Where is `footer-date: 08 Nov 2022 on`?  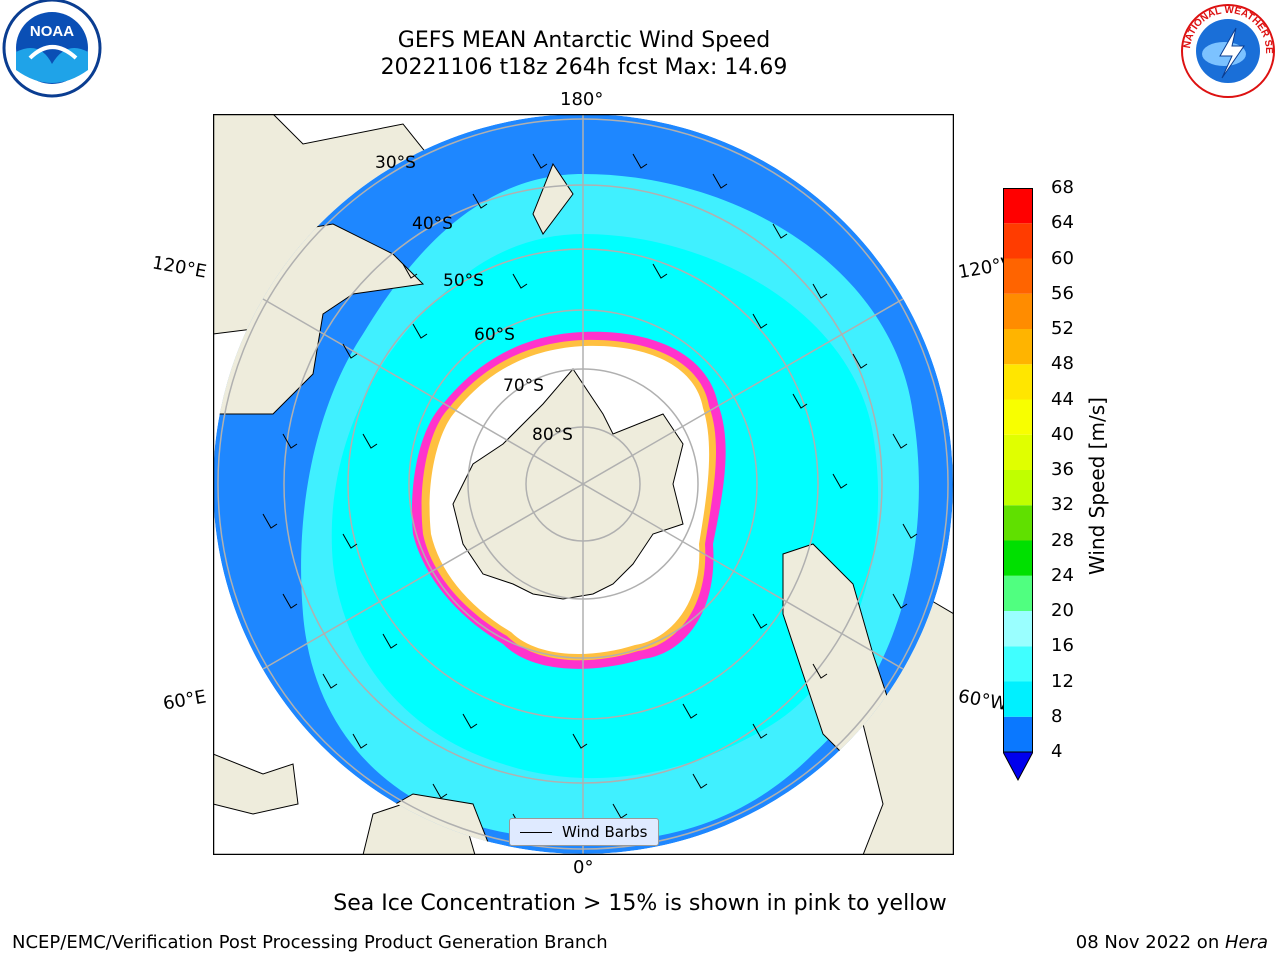 footer-date: 08 Nov 2022 on is located at coordinates (1150, 942).